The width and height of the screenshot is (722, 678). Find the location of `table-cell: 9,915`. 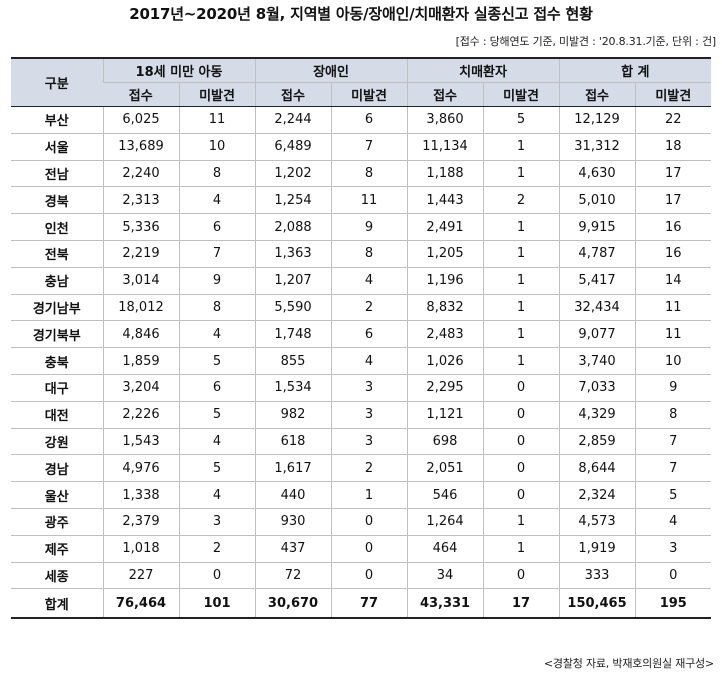

table-cell: 9,915 is located at coordinates (597, 227).